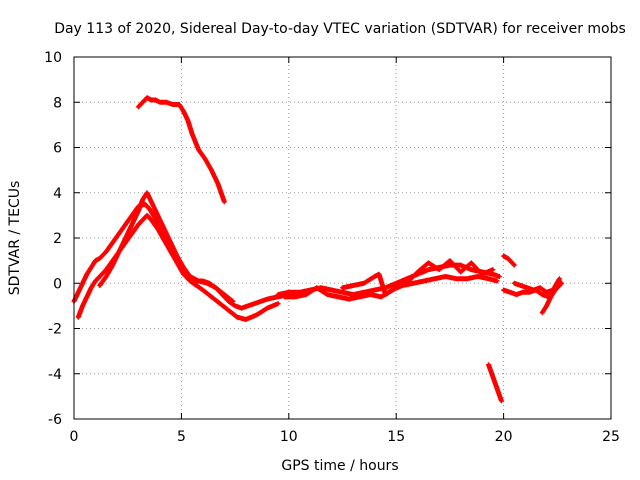 This screenshot has height=480, width=640. What do you see at coordinates (55, 375) in the screenshot?
I see `y-tick-label: -4` at bounding box center [55, 375].